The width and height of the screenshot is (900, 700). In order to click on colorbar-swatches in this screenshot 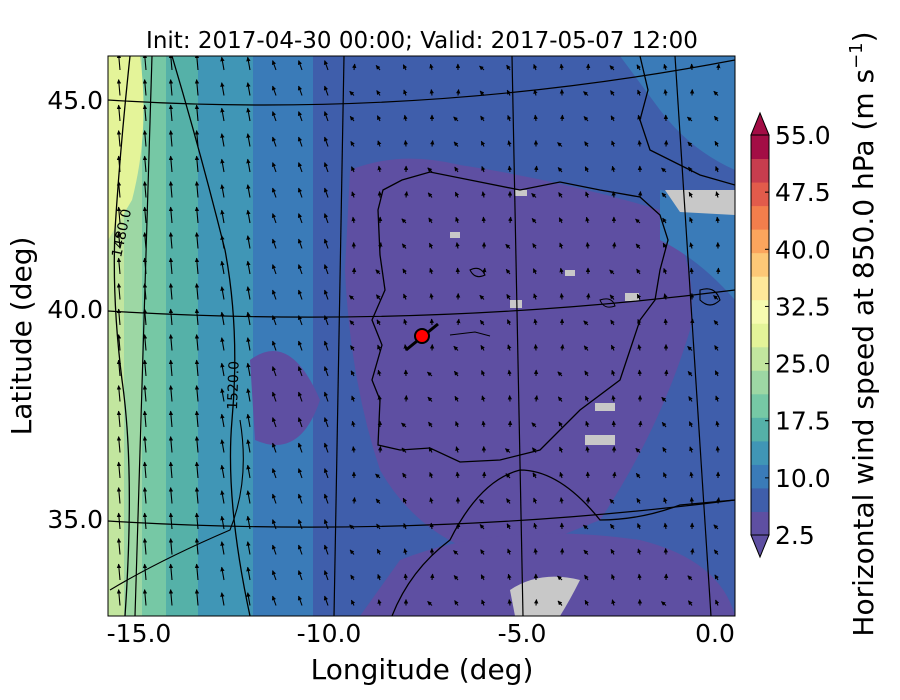, I will do `click(760, 335)`.